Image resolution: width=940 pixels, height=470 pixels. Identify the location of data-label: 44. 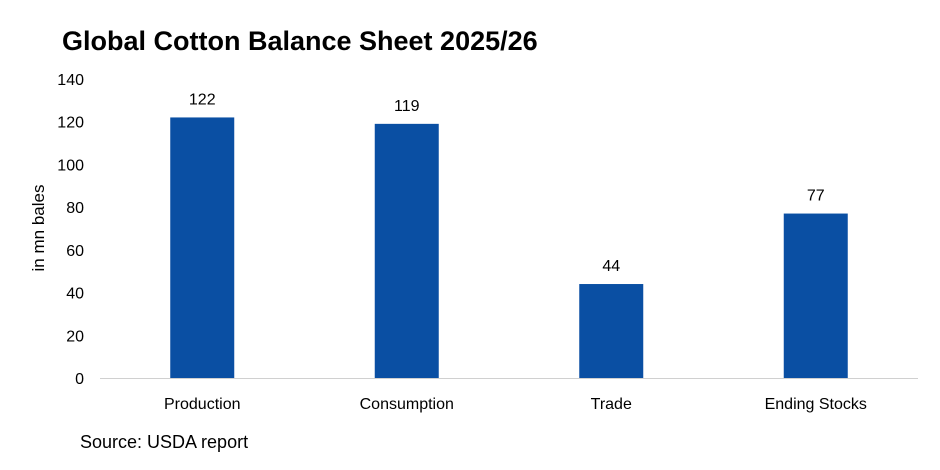
(611, 266).